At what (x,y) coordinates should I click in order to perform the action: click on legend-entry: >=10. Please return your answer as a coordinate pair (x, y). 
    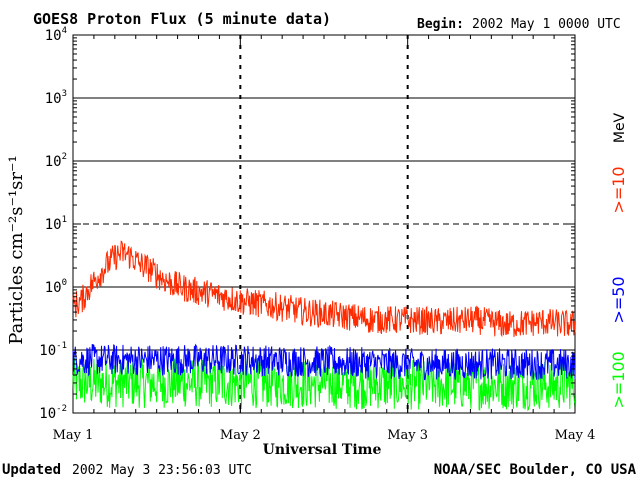
    Looking at the image, I should click on (618, 189).